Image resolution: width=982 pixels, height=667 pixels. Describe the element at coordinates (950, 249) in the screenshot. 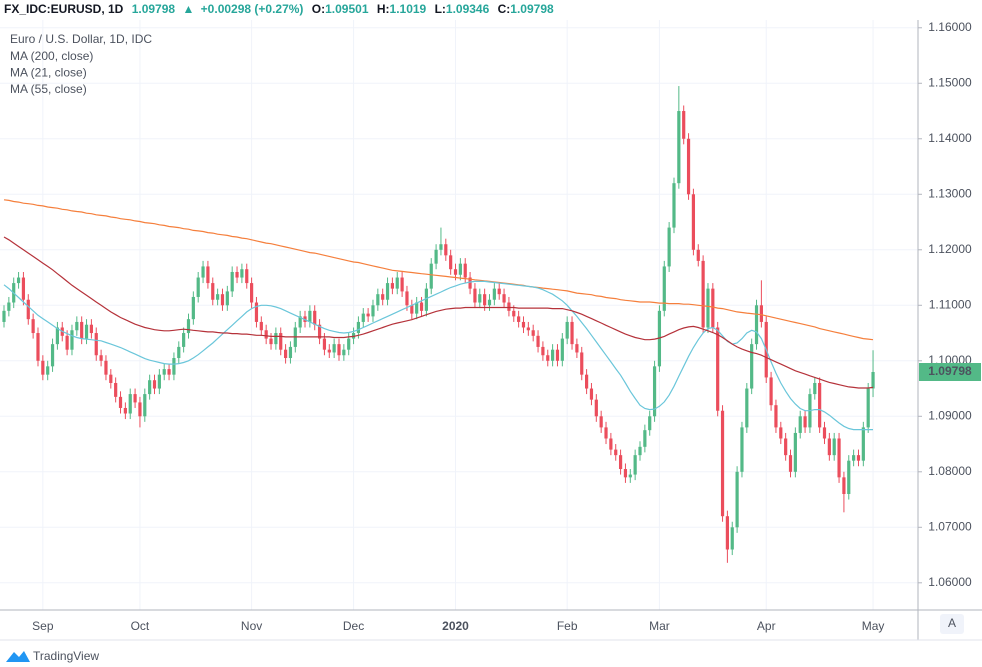

I see `y-tick-label: 1.12000` at that location.